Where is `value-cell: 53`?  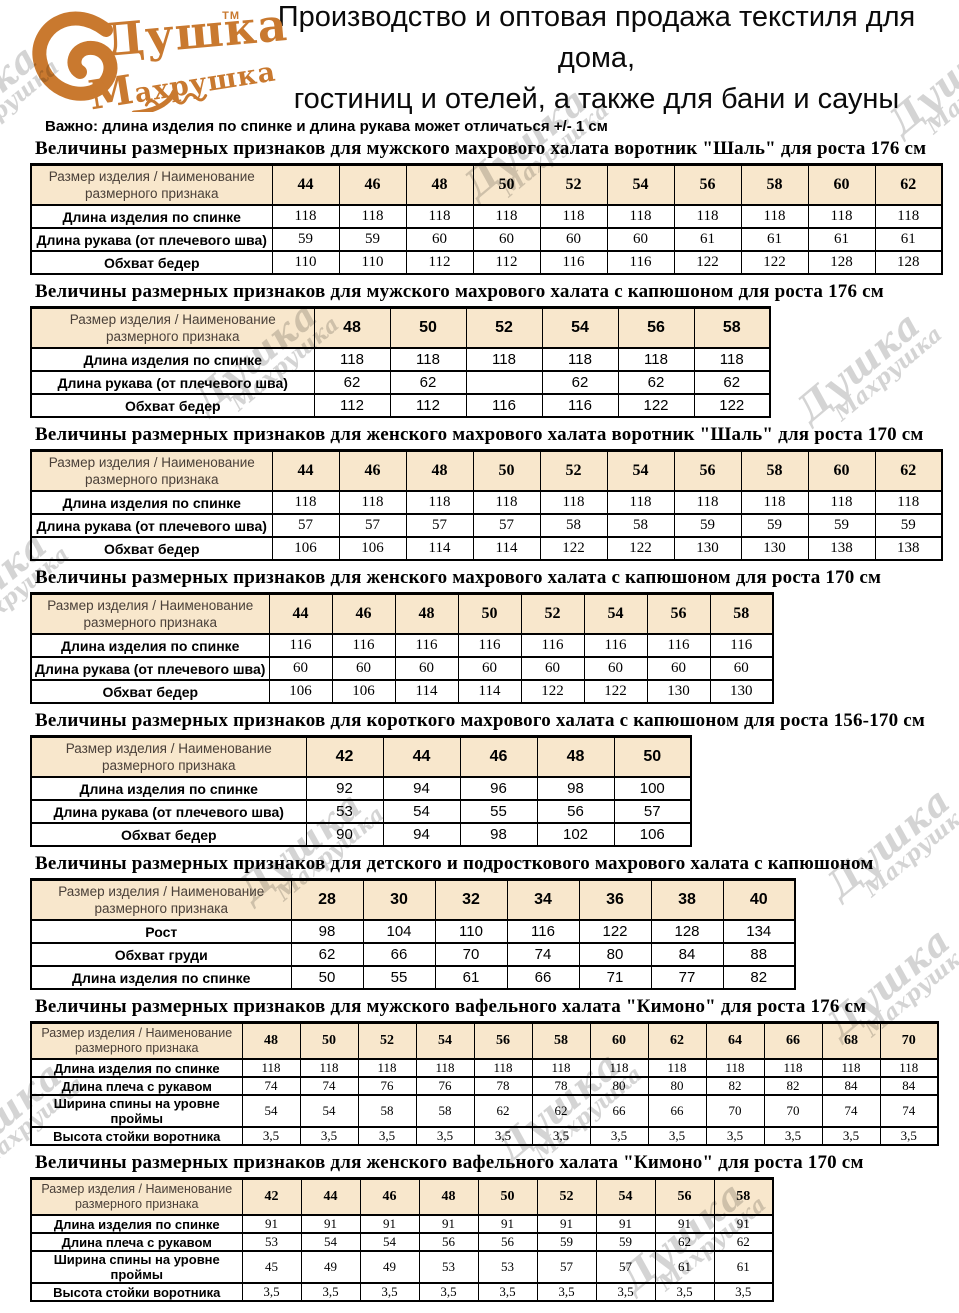 value-cell: 53 is located at coordinates (271, 1242).